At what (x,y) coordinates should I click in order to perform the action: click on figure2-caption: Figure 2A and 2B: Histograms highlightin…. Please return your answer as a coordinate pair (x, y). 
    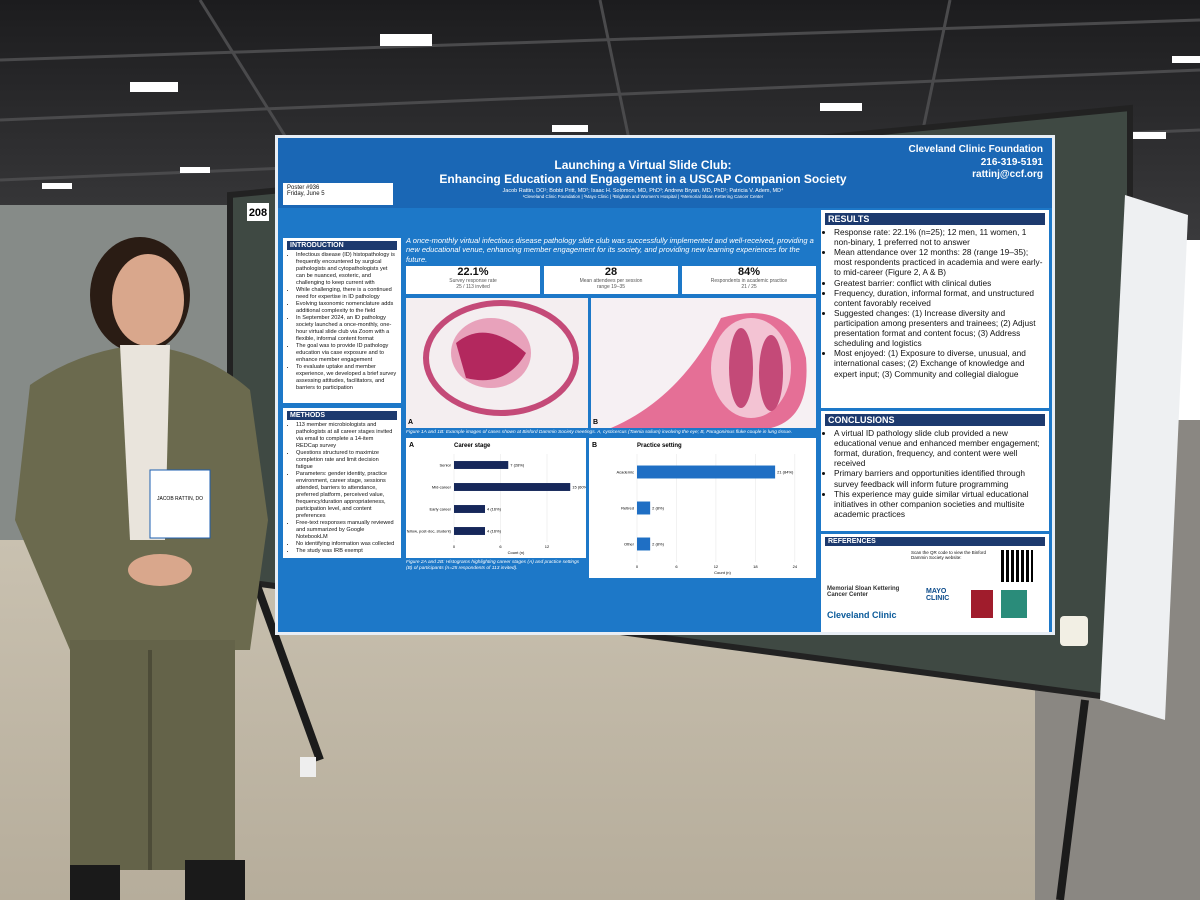
    Looking at the image, I should click on (493, 565).